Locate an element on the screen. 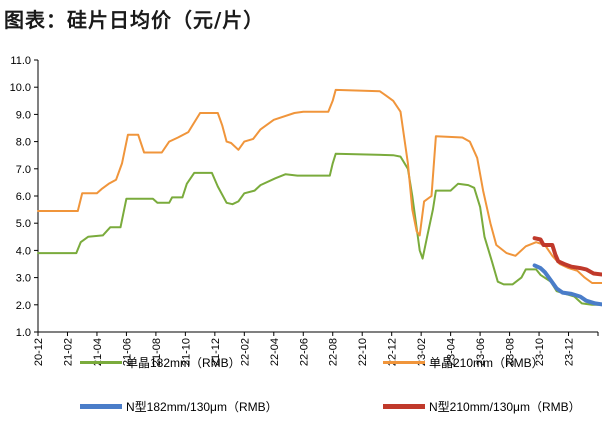 The height and width of the screenshot is (421, 602). x-tick-label: 22-12 is located at coordinates (393, 352).